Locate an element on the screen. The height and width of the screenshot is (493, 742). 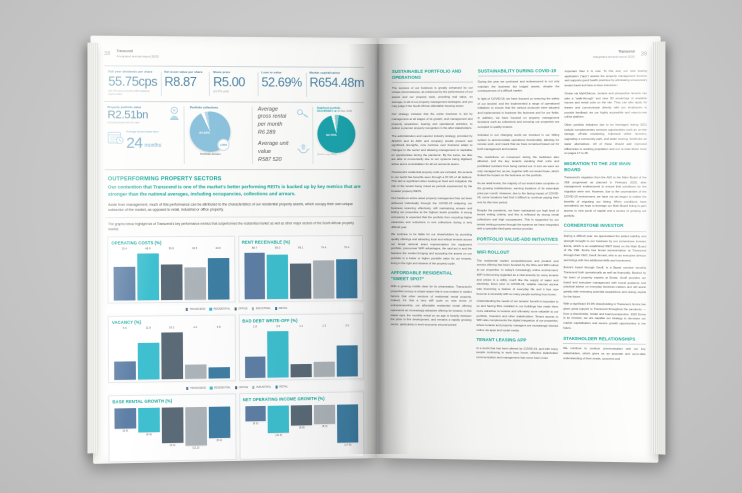
chart-plot: 35.4 48.9 36.6 34.5 43.6 is located at coordinates (171, 274).